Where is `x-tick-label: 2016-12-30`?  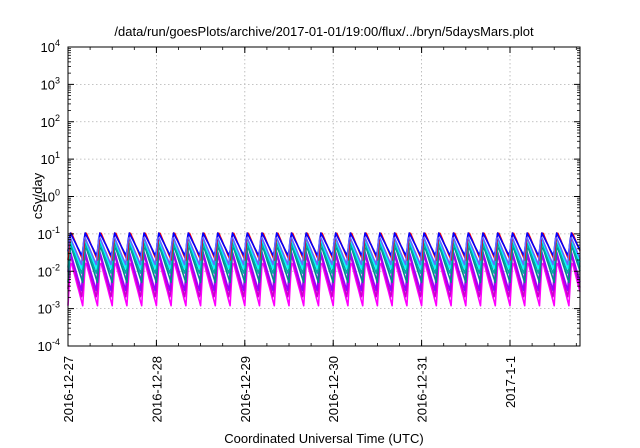
x-tick-label: 2016-12-30 is located at coordinates (333, 389).